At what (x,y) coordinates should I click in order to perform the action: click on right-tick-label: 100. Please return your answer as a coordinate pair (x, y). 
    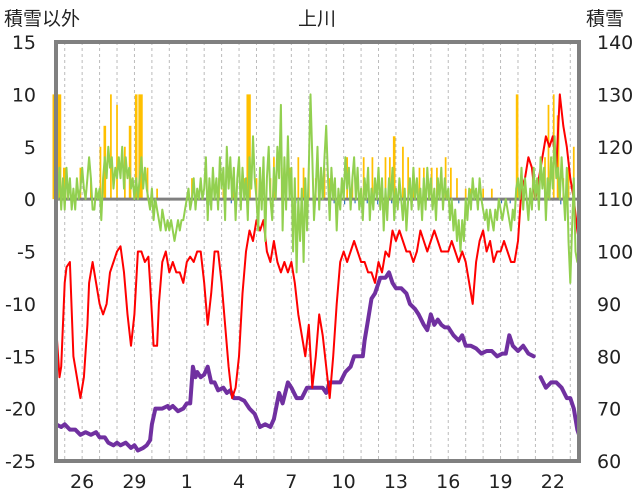
    Looking at the image, I should click on (615, 253).